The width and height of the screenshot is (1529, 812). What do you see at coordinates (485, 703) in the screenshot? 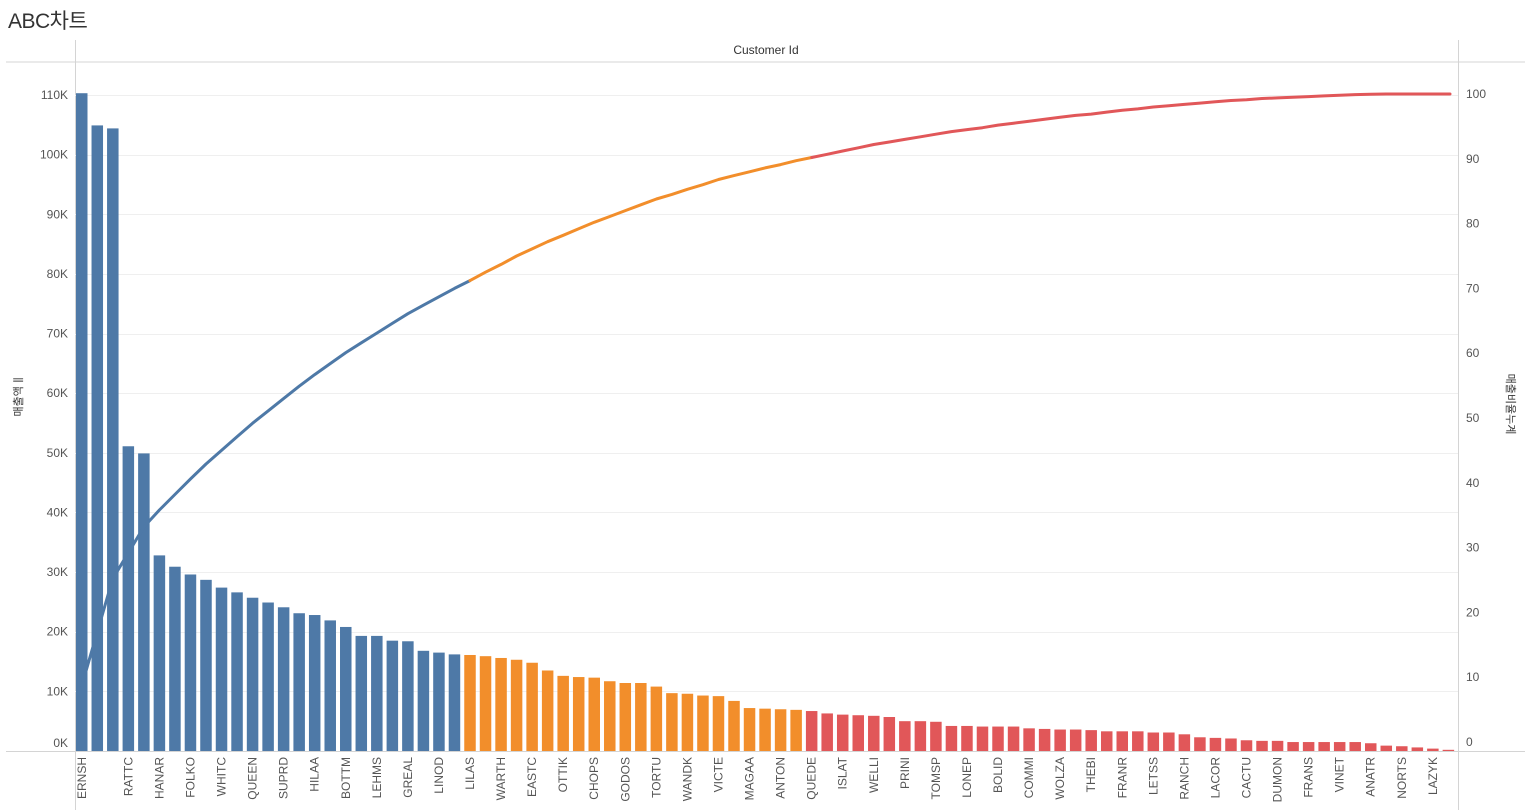
I see `bar-ricar` at bounding box center [485, 703].